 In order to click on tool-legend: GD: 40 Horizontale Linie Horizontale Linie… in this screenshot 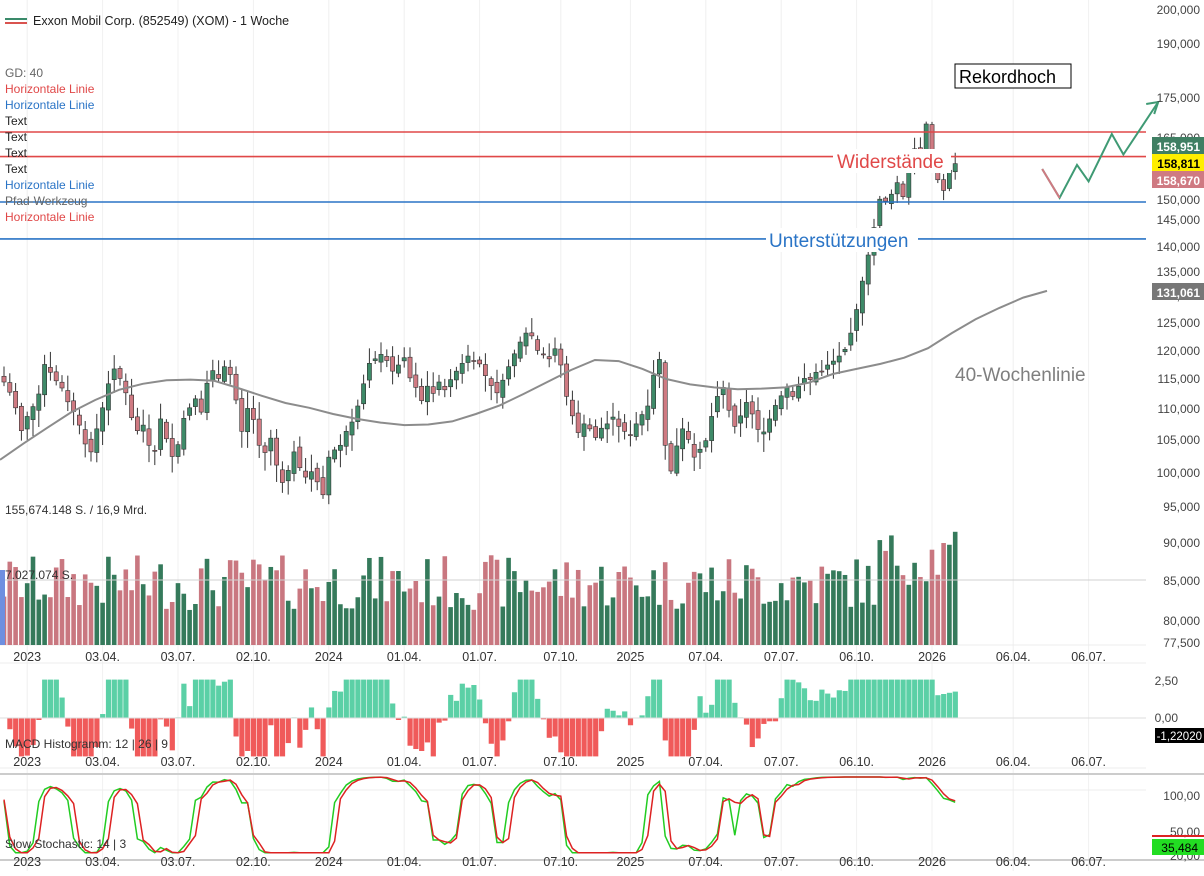, I will do `click(49, 145)`.